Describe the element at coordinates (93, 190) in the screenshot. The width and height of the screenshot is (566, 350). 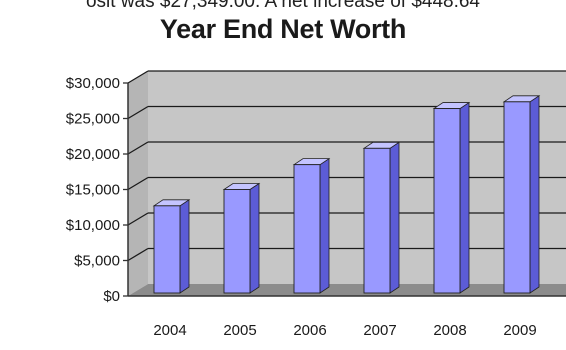
I see `y-tick-label: $15,000` at that location.